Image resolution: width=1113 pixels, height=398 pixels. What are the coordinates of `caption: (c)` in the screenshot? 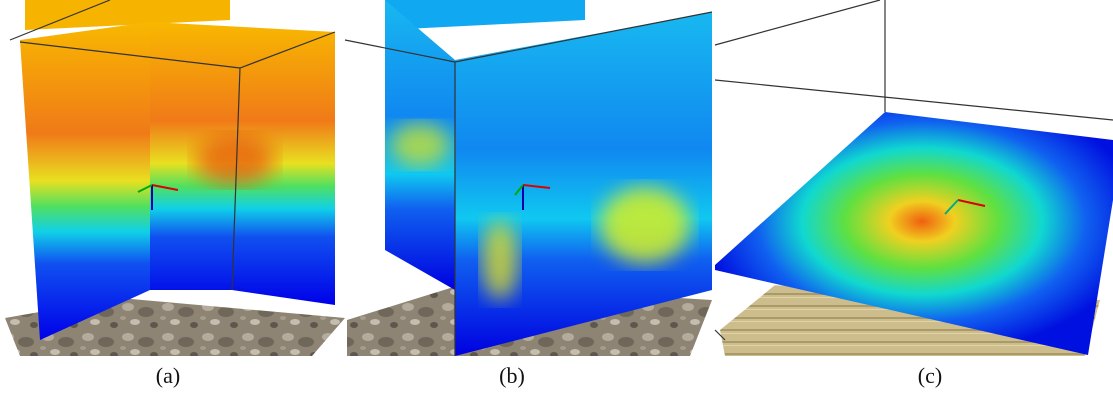 It's located at (930, 375).